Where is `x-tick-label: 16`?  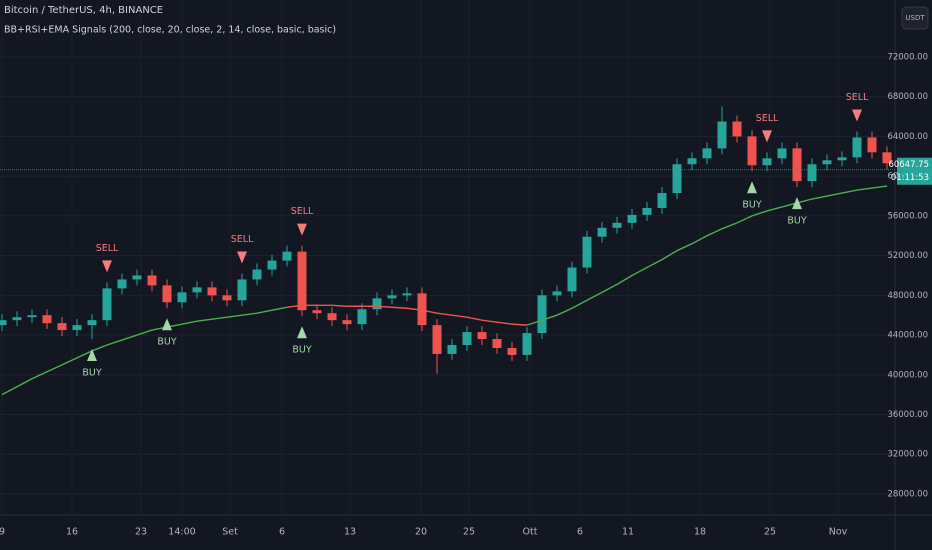 x-tick-label: 16 is located at coordinates (72, 532).